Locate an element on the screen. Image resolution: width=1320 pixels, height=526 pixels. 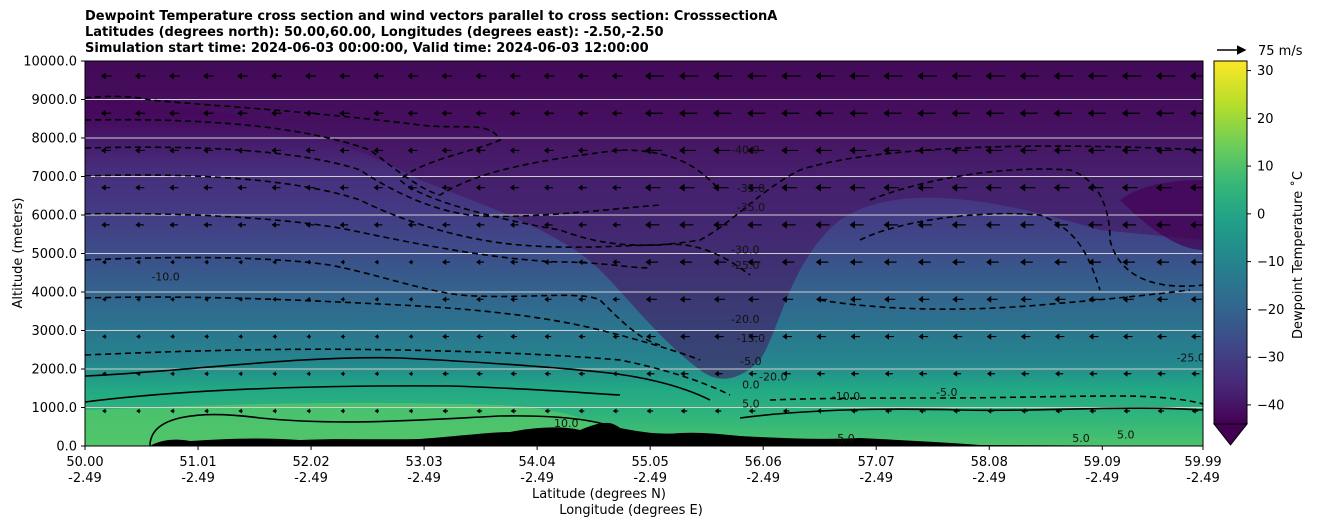
x-tick-label-lat: 52.02 is located at coordinates (310, 462).